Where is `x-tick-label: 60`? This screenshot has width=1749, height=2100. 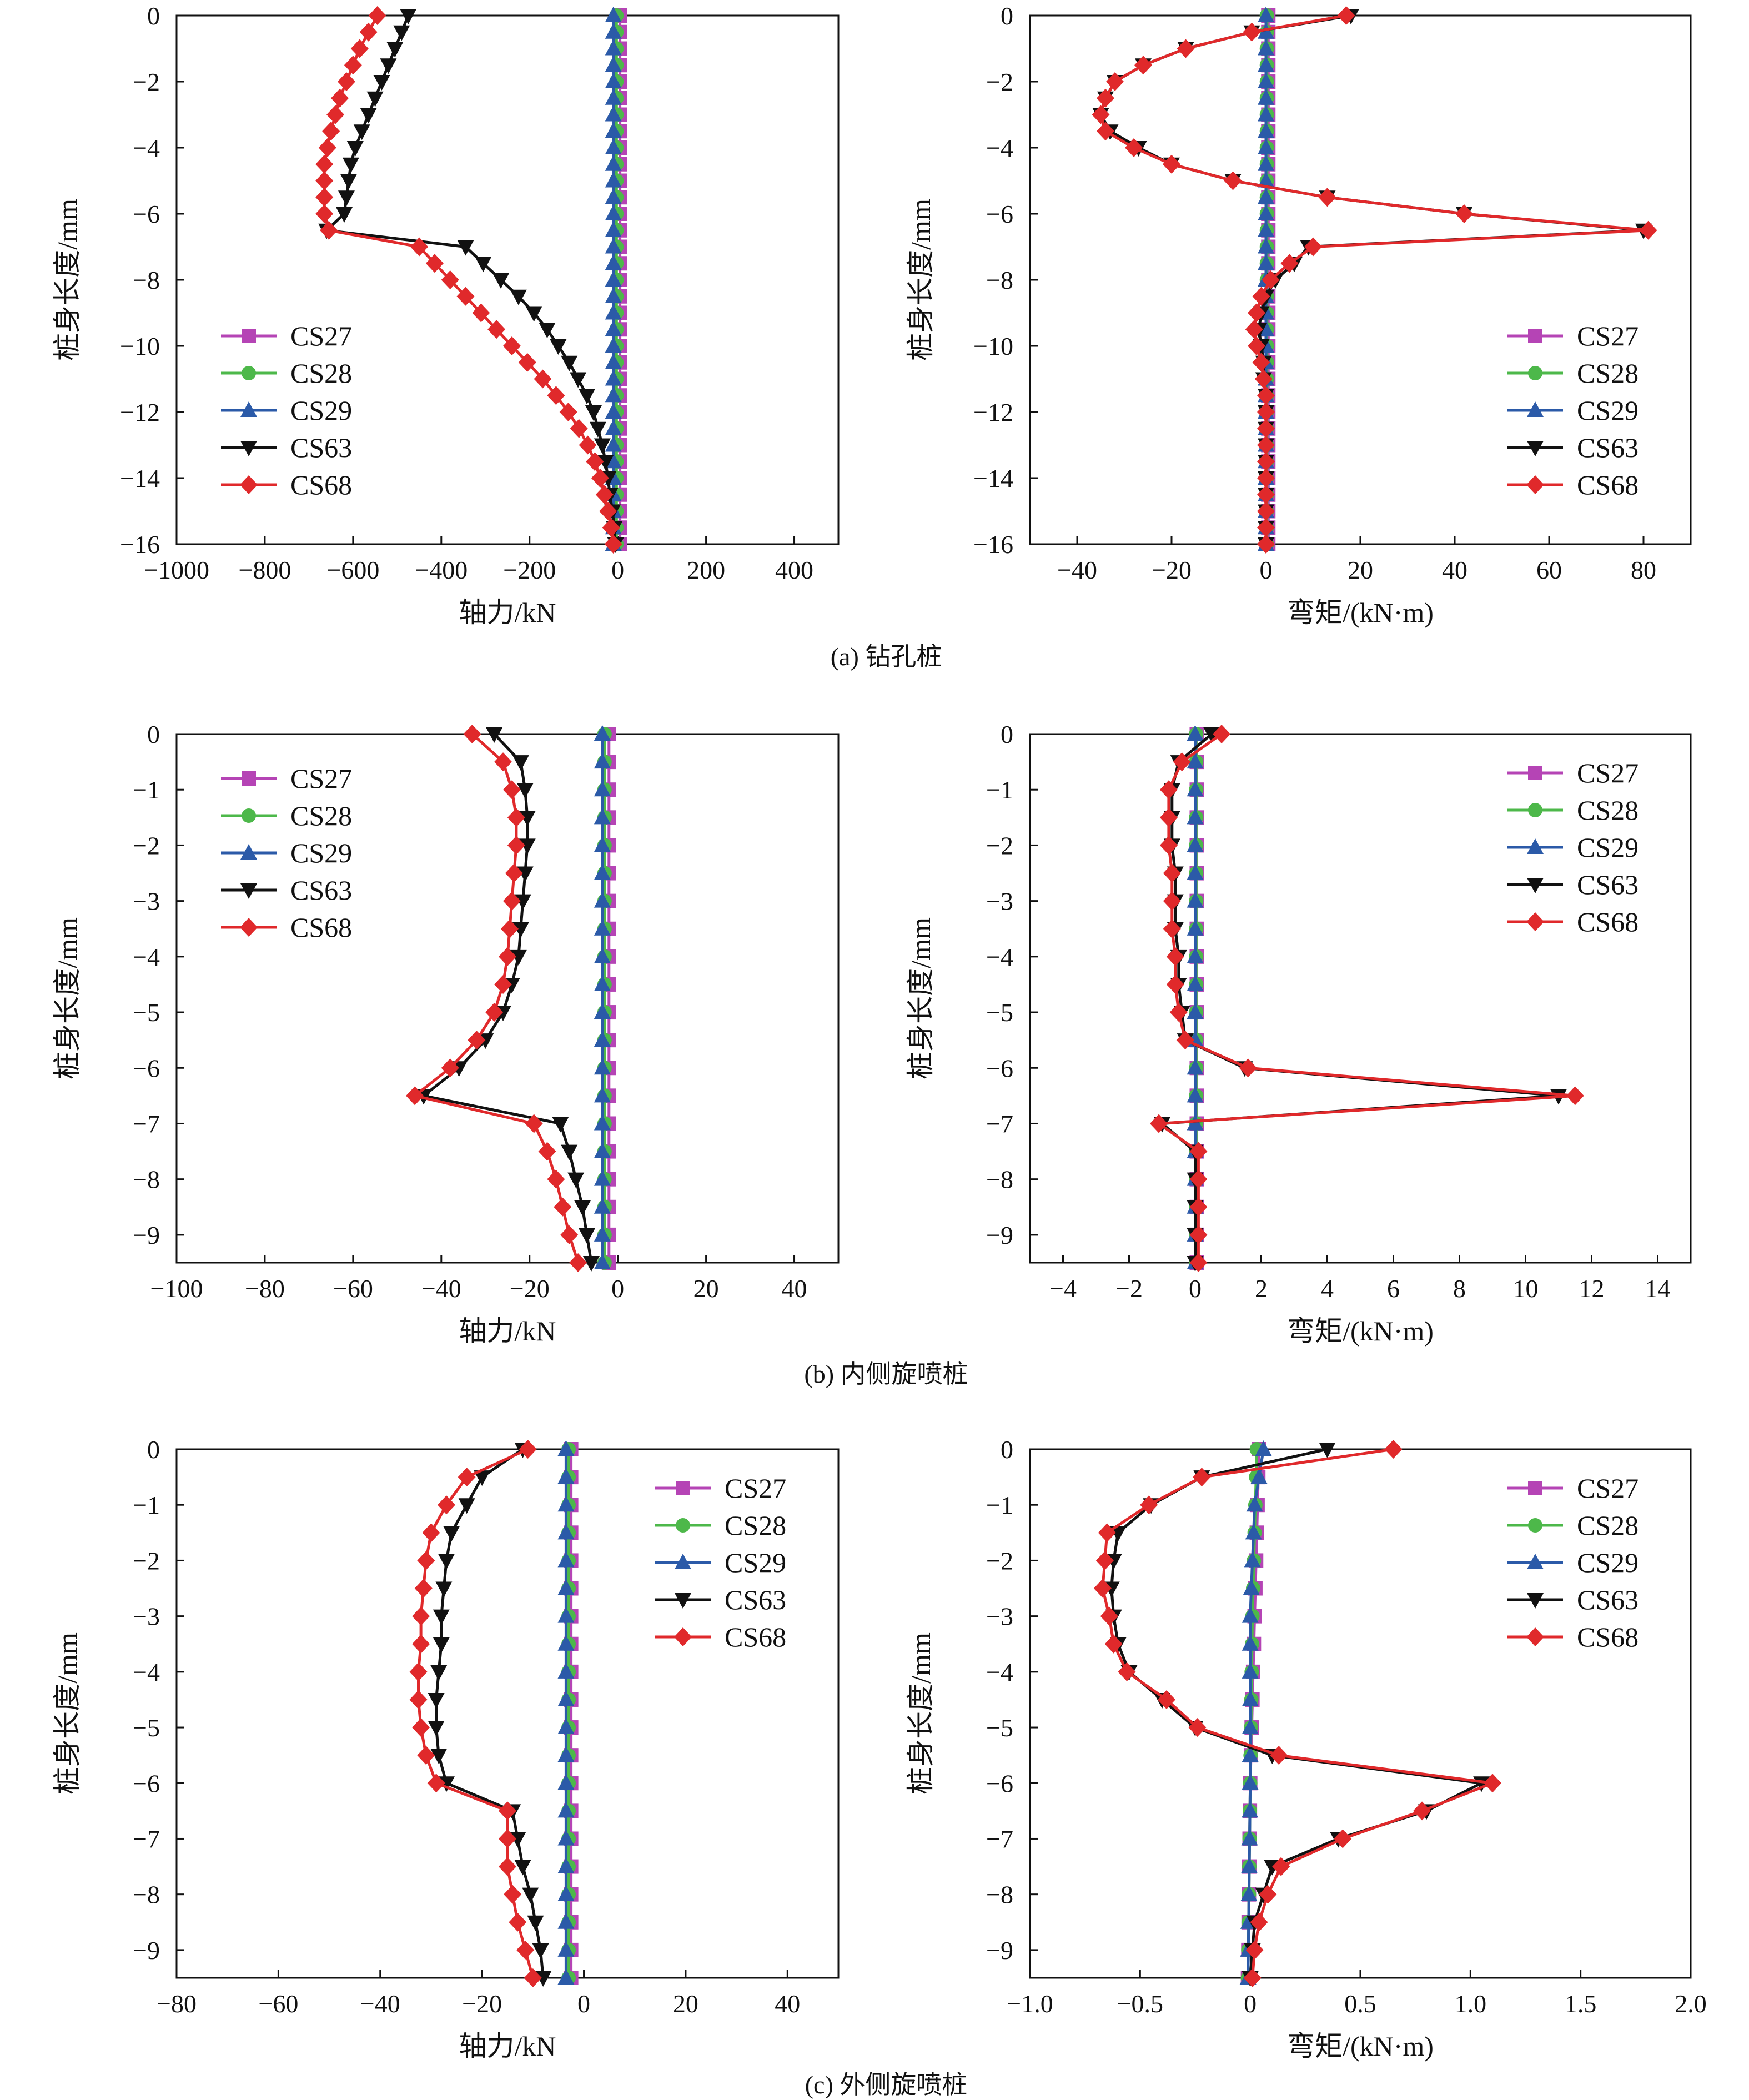
x-tick-label: 60 is located at coordinates (1549, 570).